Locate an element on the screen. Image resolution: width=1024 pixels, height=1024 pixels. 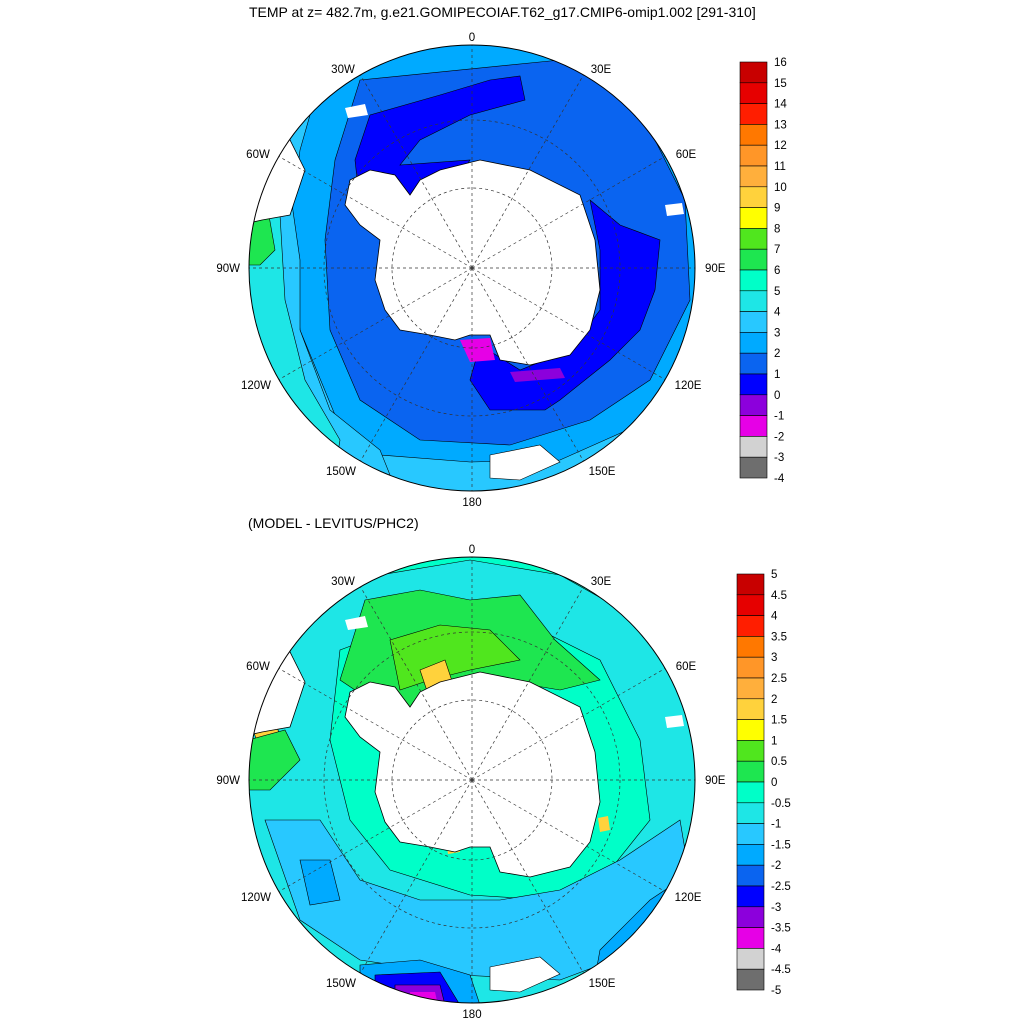
bottom-colorbar-label: -1.5 is located at coordinates (781, 845).